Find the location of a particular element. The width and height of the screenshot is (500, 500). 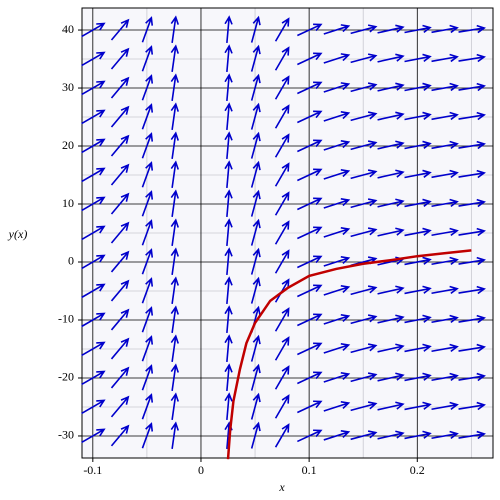

x-axis-label: x is located at coordinates (281, 487).